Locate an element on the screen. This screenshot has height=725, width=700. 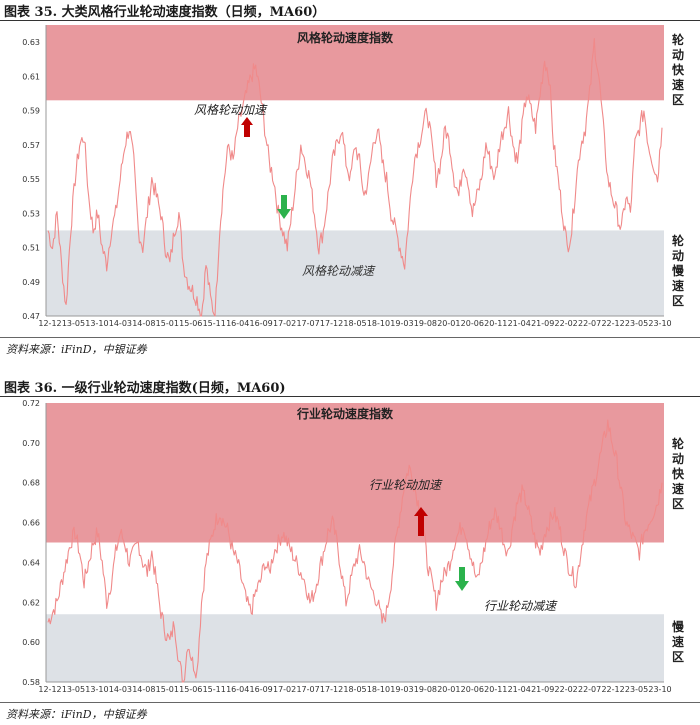
annotation-decelerate: 行业轮动减速 is located at coordinates (521, 606).